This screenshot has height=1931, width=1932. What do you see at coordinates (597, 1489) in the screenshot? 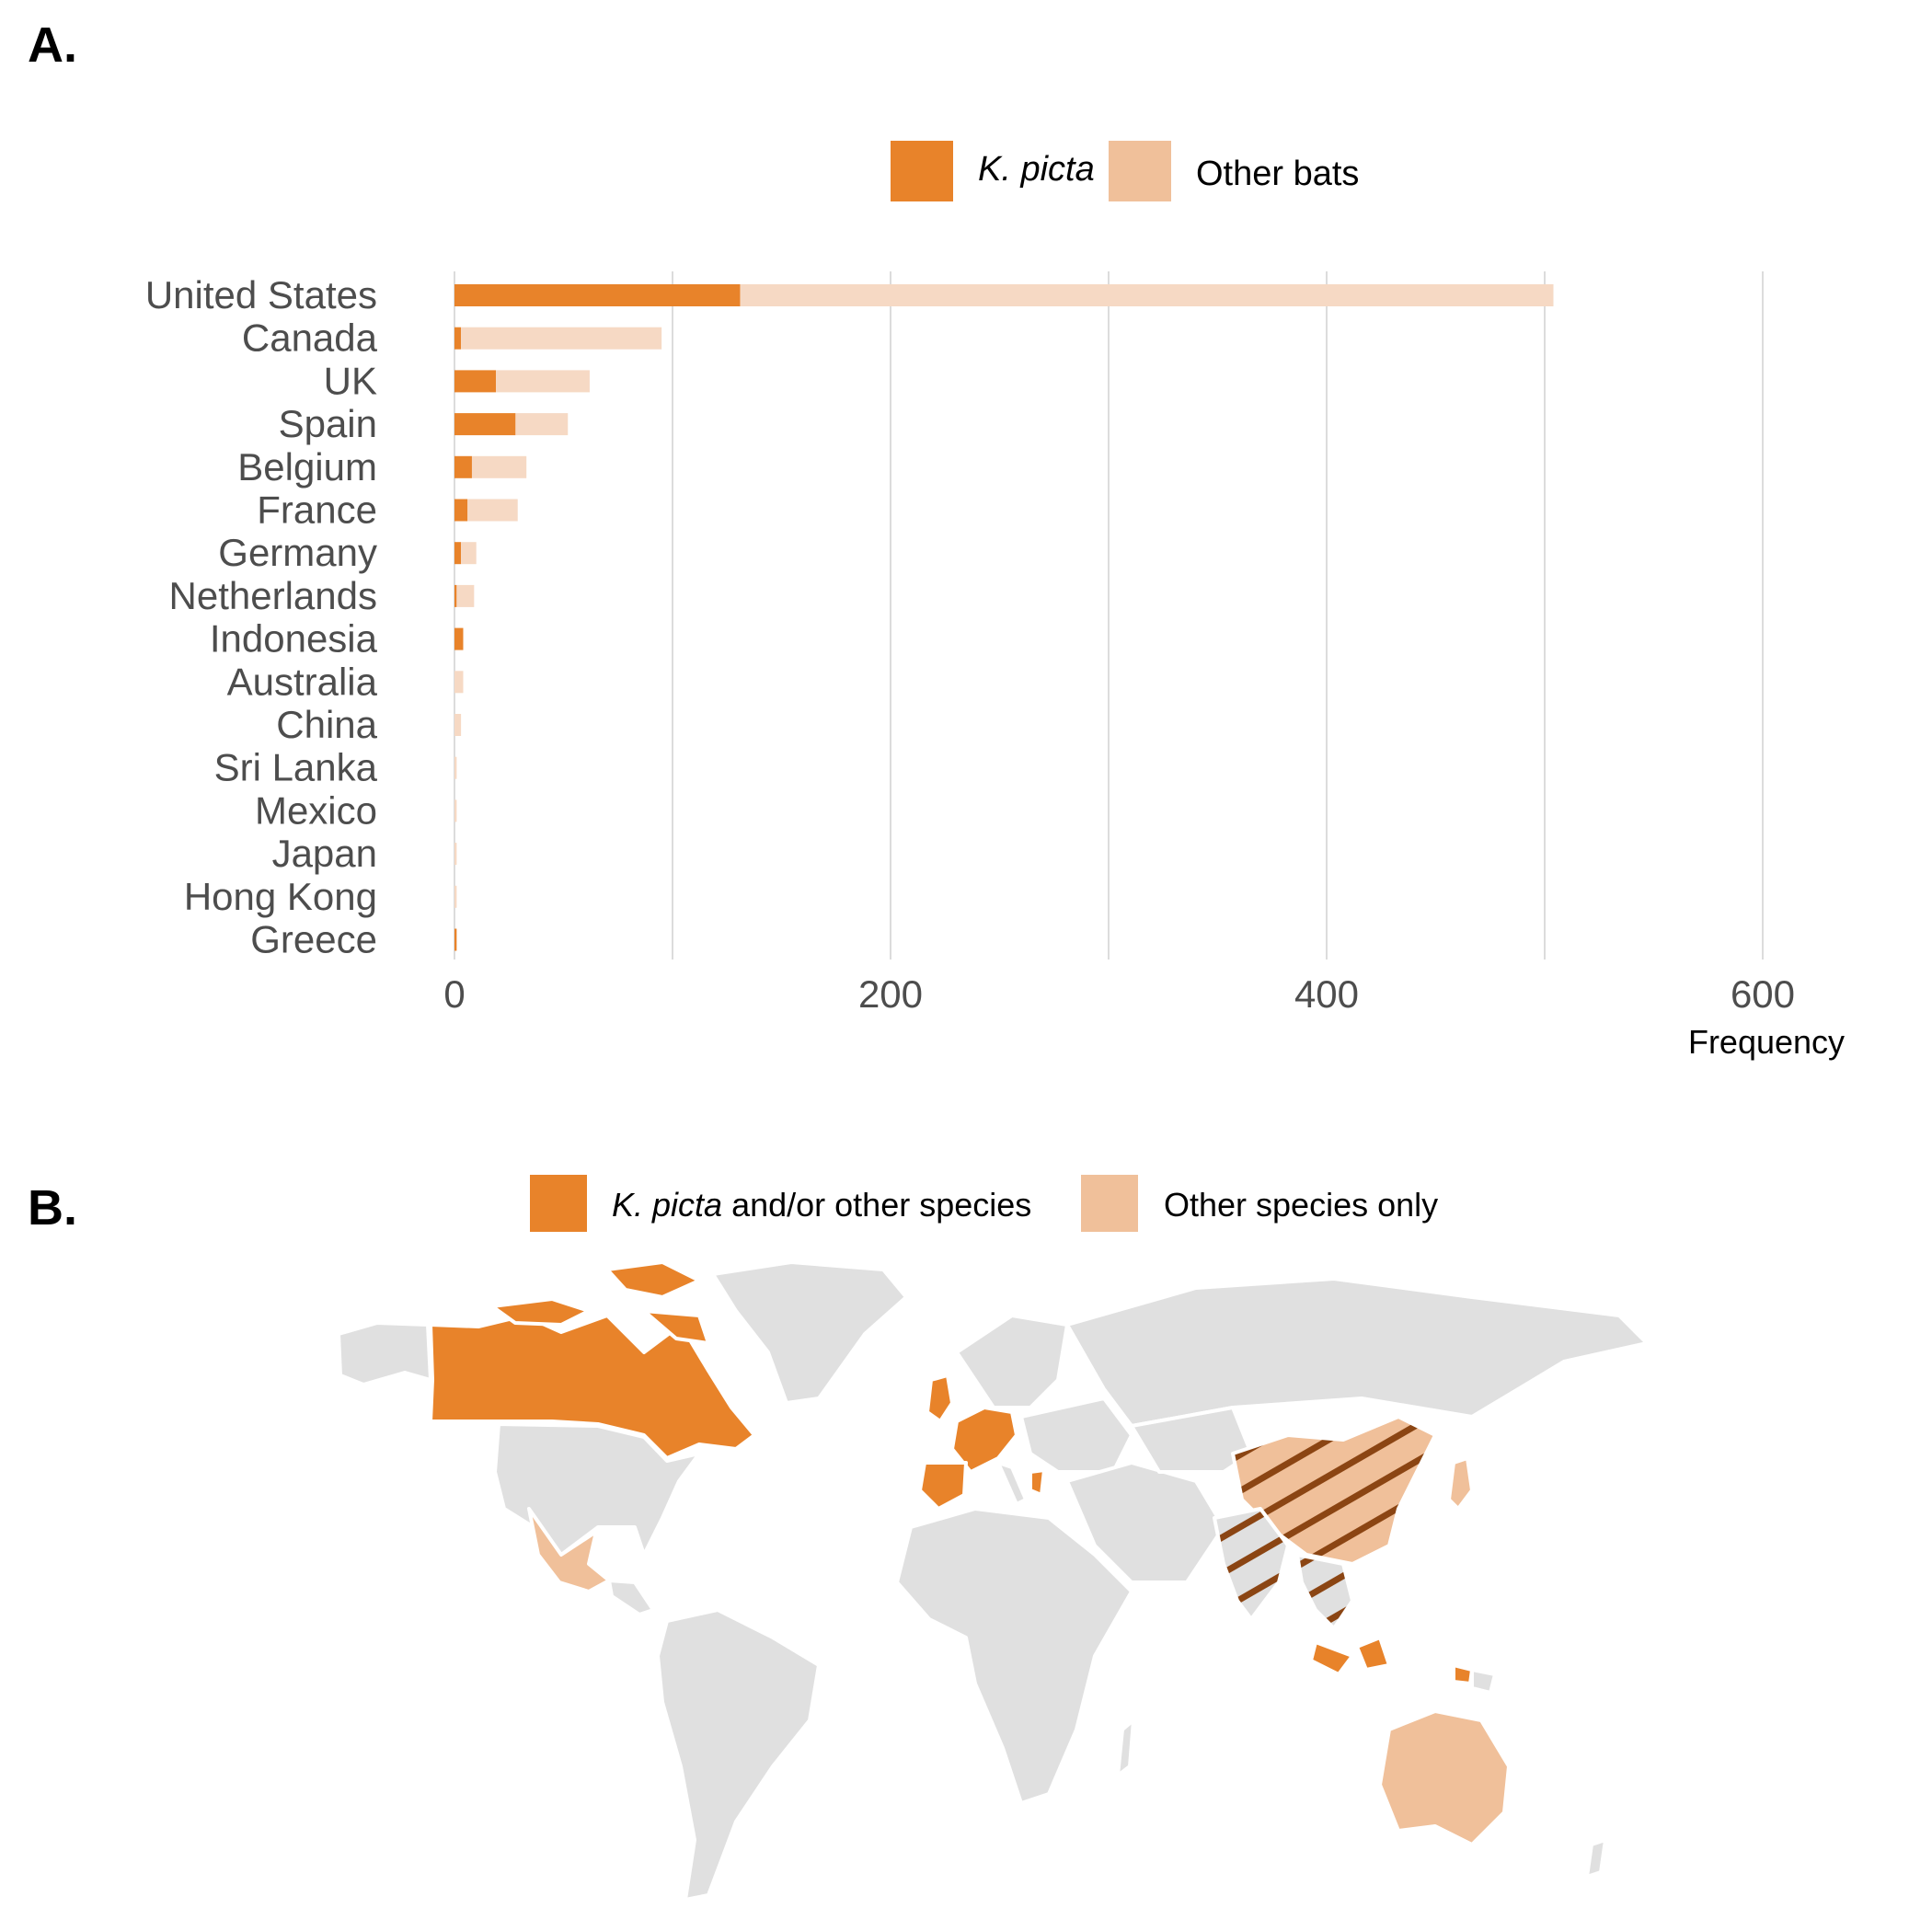
I see `region-usa` at bounding box center [597, 1489].